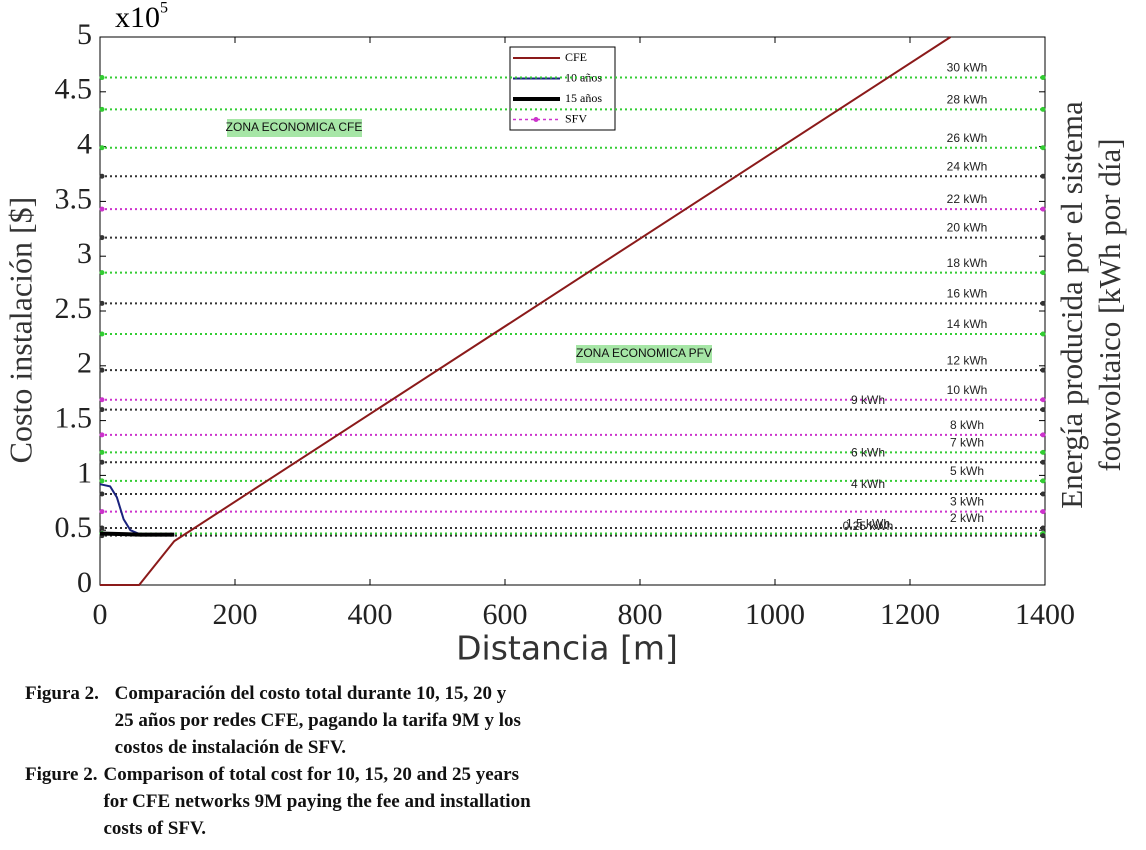 The height and width of the screenshot is (850, 1146). Describe the element at coordinates (967, 293) in the screenshot. I see `sfv-label: 16 kWh` at that location.